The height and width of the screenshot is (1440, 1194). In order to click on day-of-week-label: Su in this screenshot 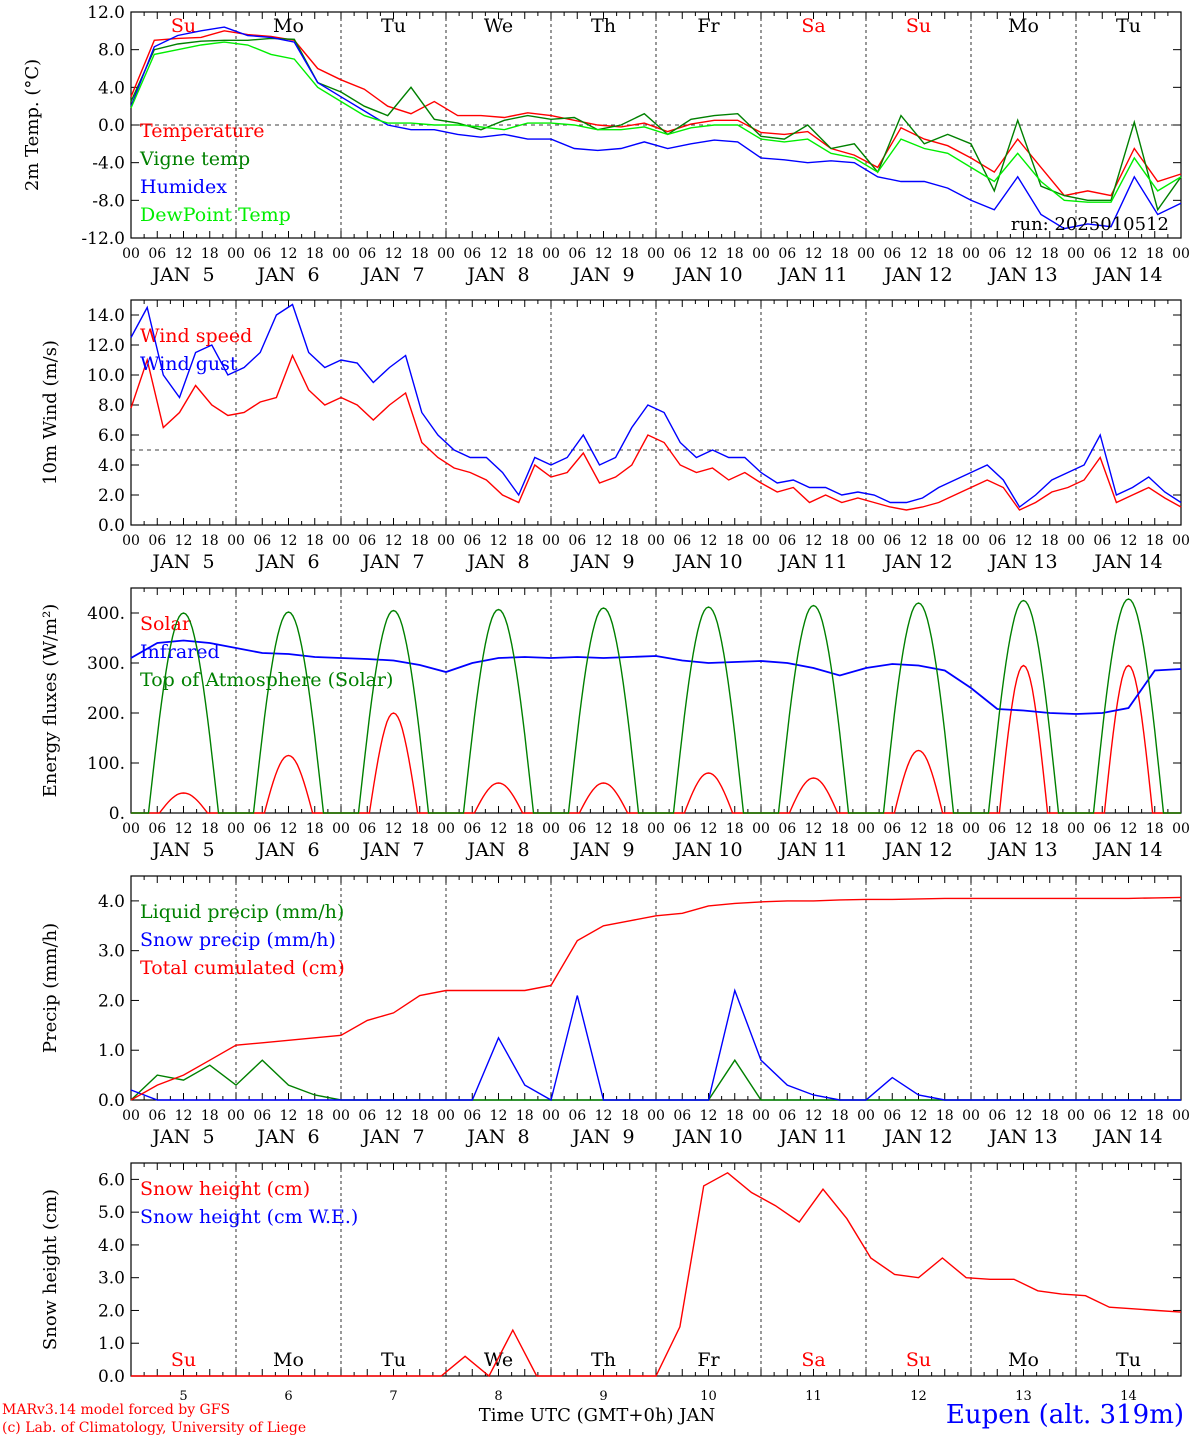, I will do `click(183, 1360)`.